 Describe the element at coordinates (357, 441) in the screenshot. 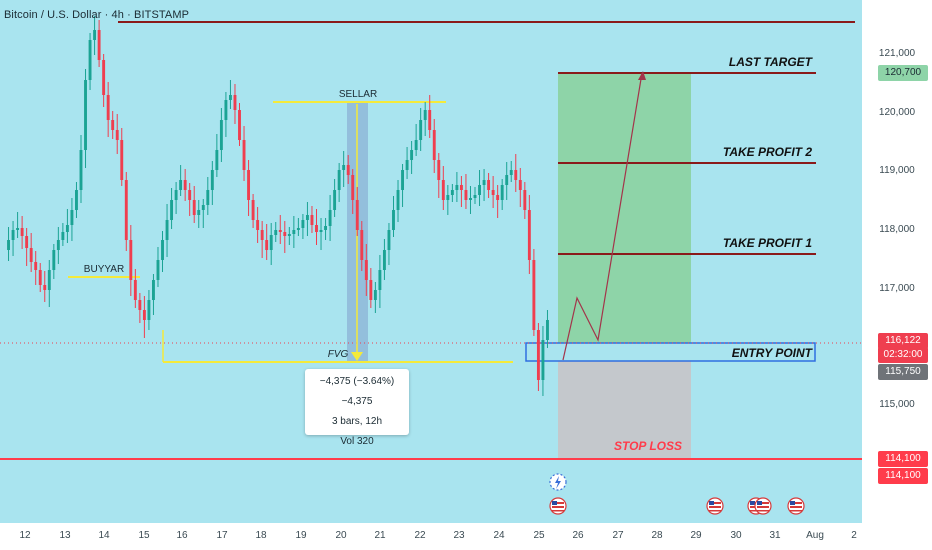

I see `measure-volume: Vol 320` at that location.